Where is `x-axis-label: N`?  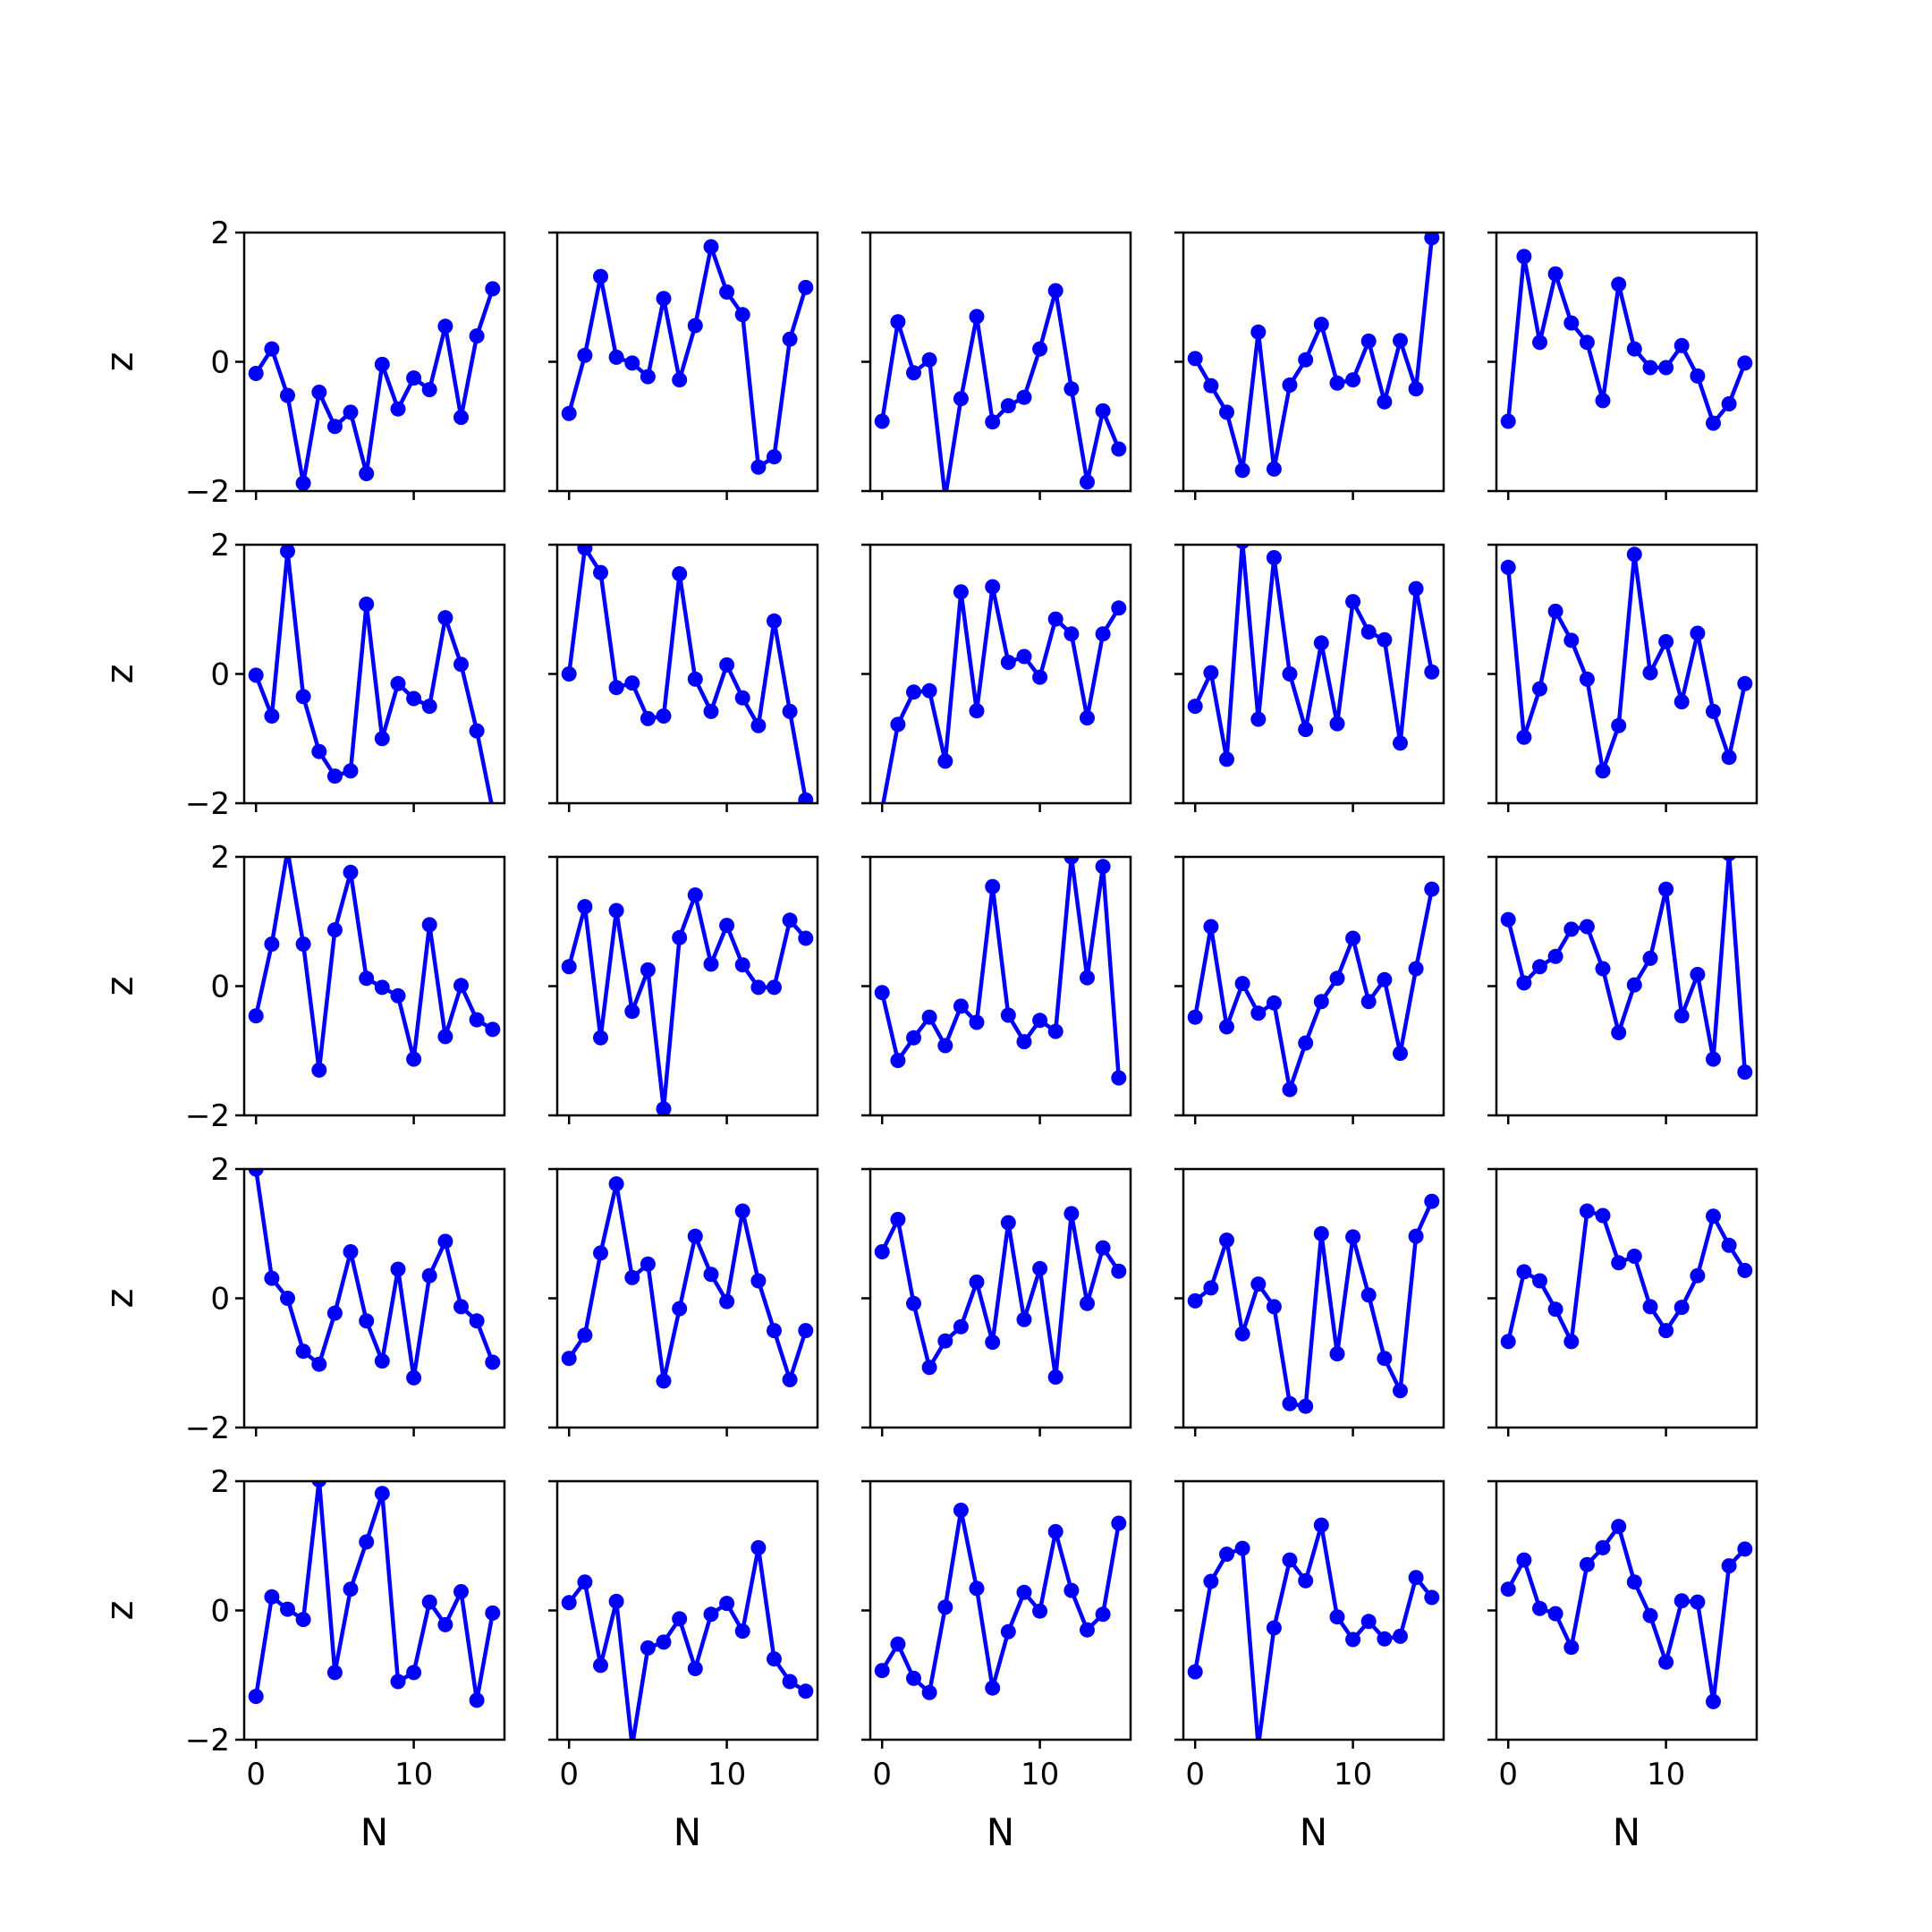 x-axis-label: N is located at coordinates (687, 1832).